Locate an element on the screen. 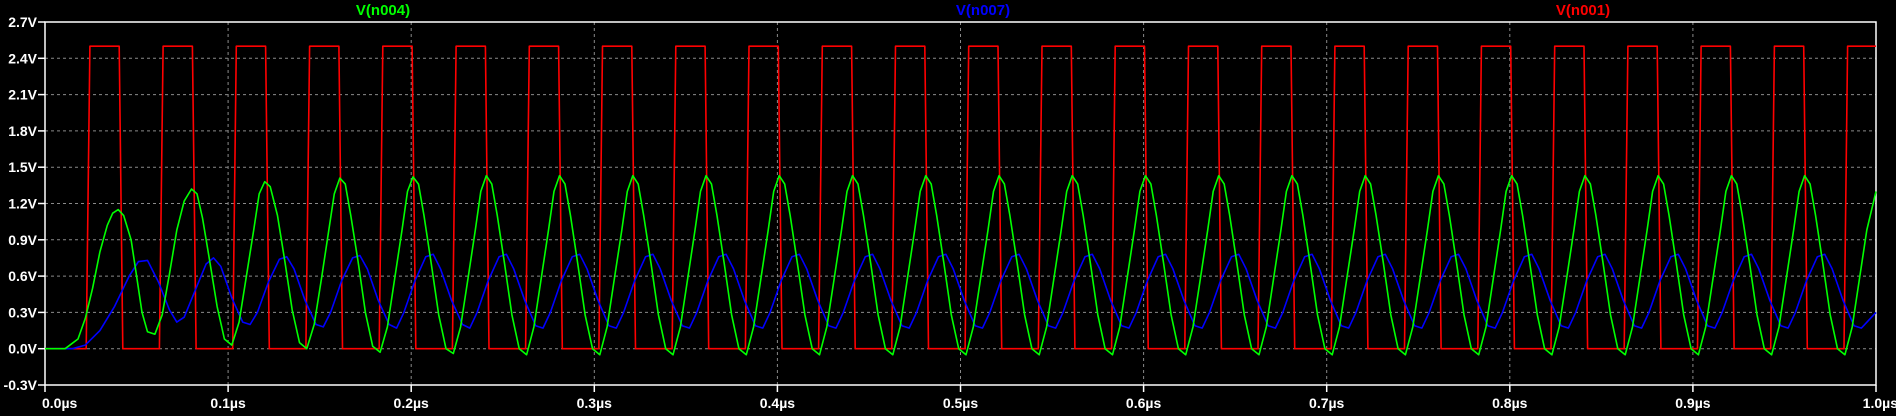 This screenshot has height=416, width=1896. y-tick-label: 2.7V is located at coordinates (22, 22).